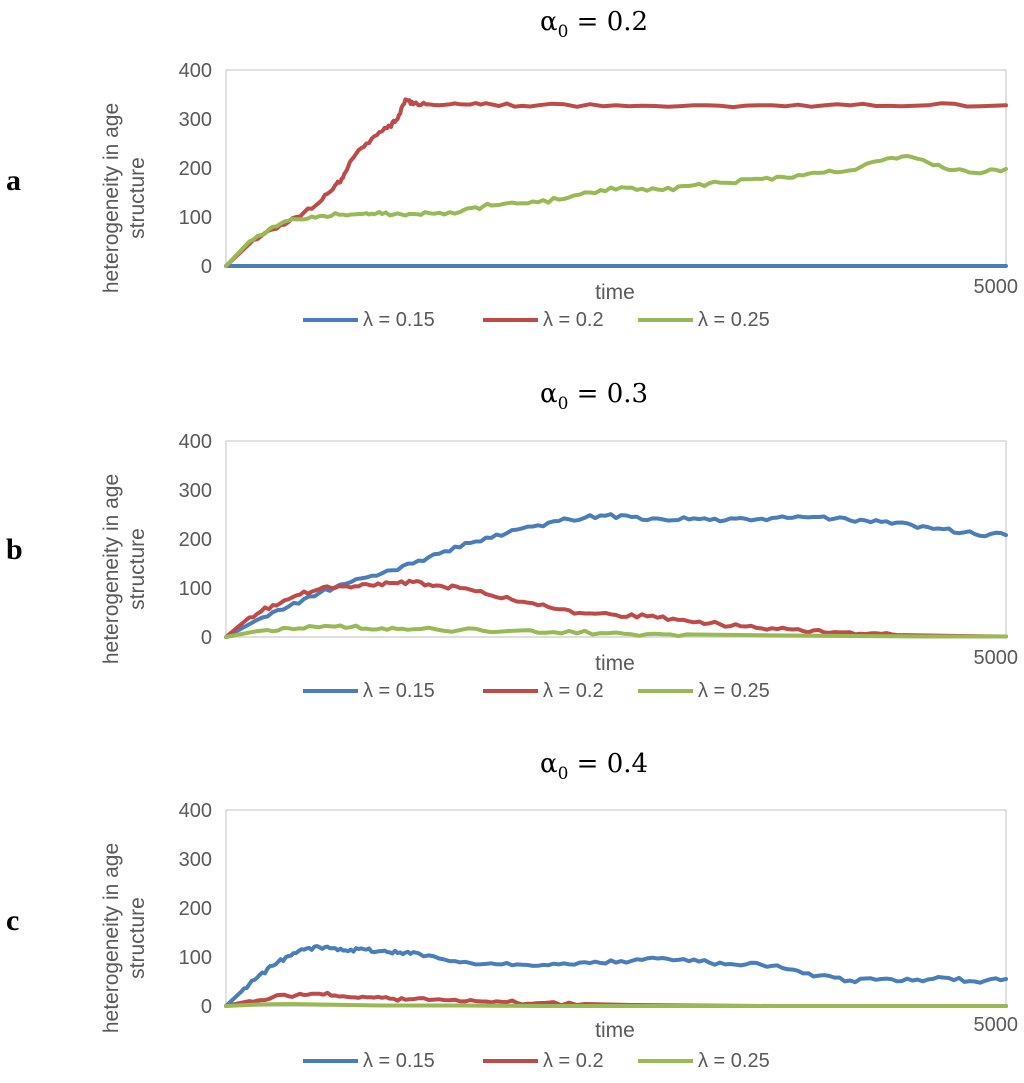 Image resolution: width=1024 pixels, height=1083 pixels. Describe the element at coordinates (608, 394) in the screenshot. I see `chart-title-value: = 0.3` at that location.